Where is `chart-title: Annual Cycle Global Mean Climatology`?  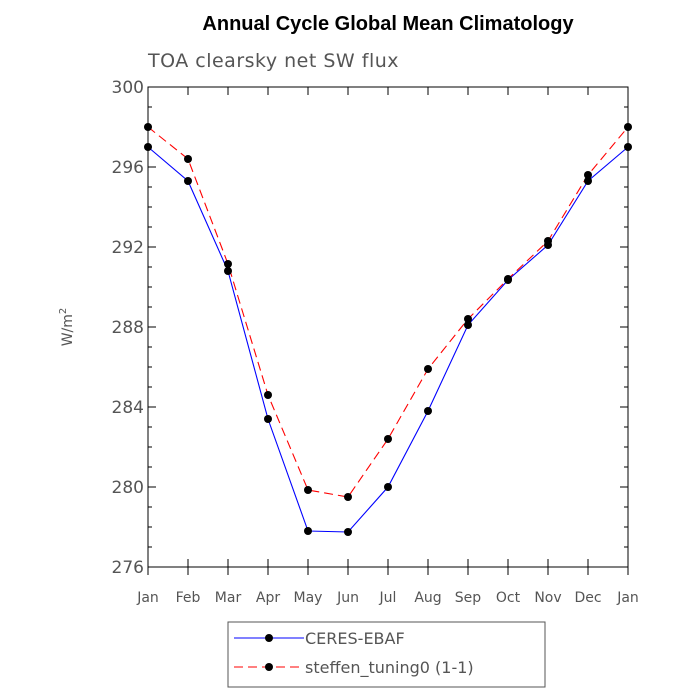 chart-title: Annual Cycle Global Mean Climatology is located at coordinates (388, 24).